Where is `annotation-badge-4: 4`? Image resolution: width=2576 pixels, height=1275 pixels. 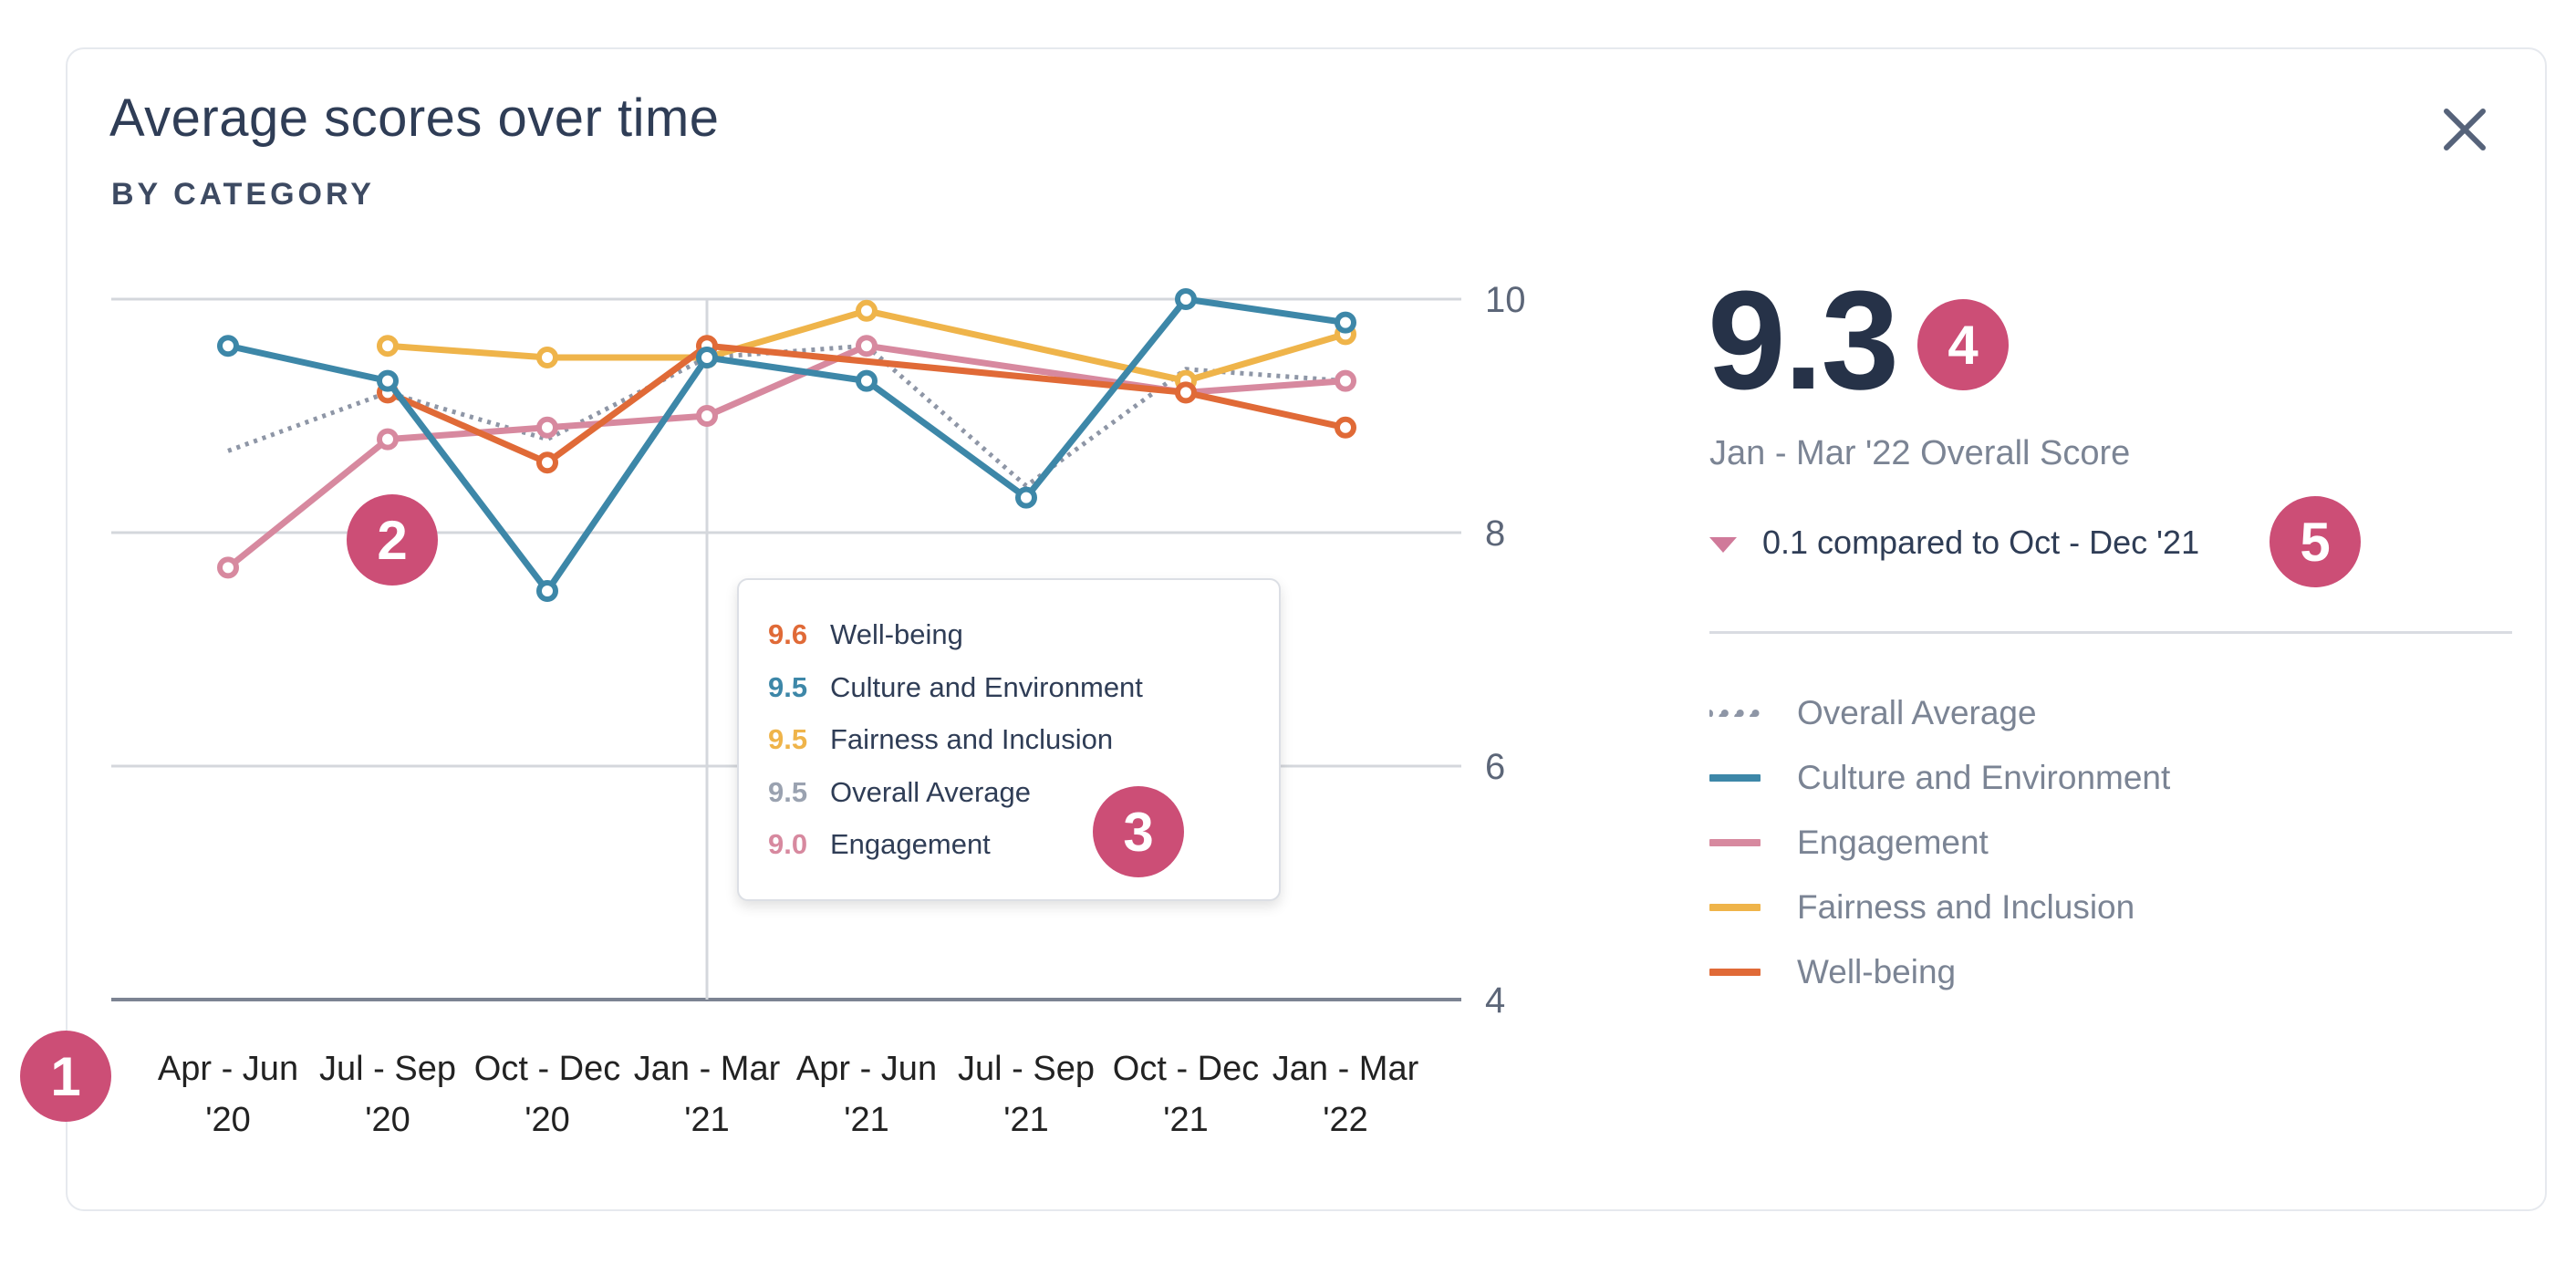
annotation-badge-4: 4 is located at coordinates (1963, 344).